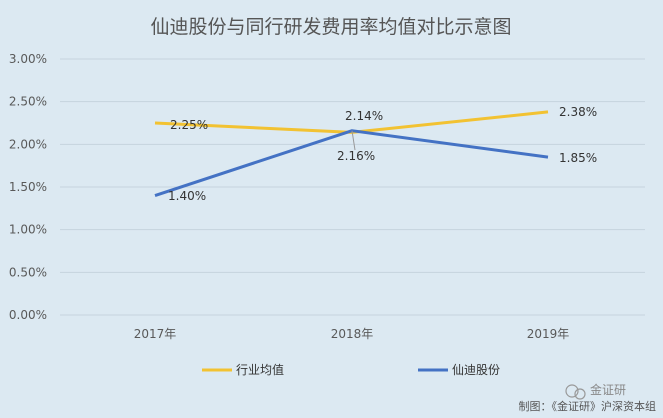 The image size is (663, 418). What do you see at coordinates (476, 370) in the screenshot?
I see `legend-label: 仙迪股份` at bounding box center [476, 370].